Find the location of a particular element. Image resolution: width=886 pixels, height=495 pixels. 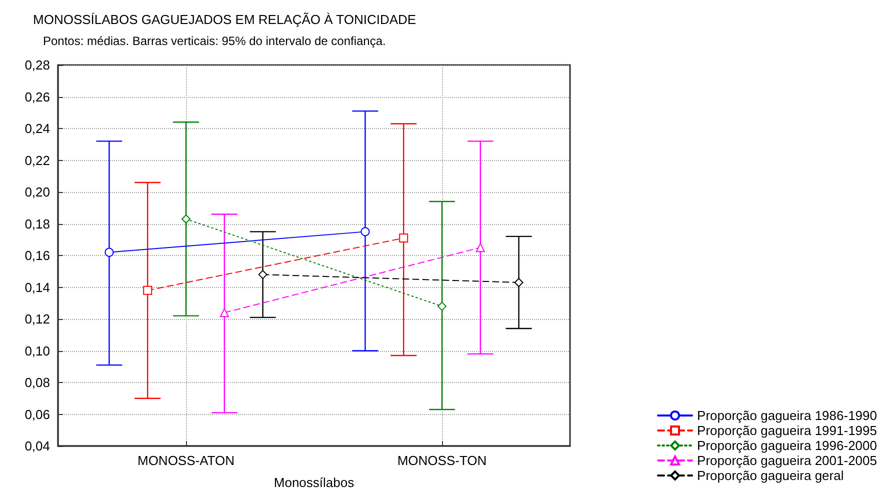

y-tick-label: 0,26 is located at coordinates (37, 96).